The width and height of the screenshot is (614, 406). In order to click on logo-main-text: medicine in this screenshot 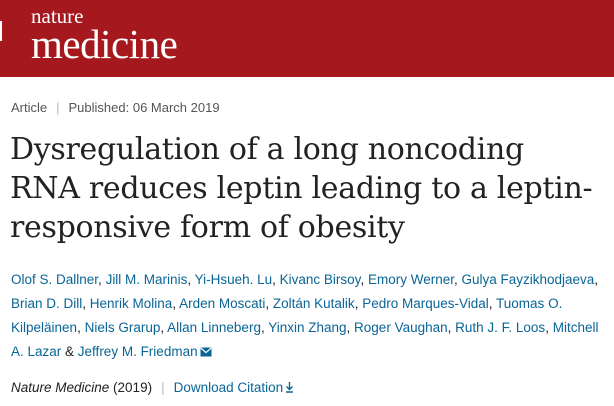, I will do `click(104, 44)`.